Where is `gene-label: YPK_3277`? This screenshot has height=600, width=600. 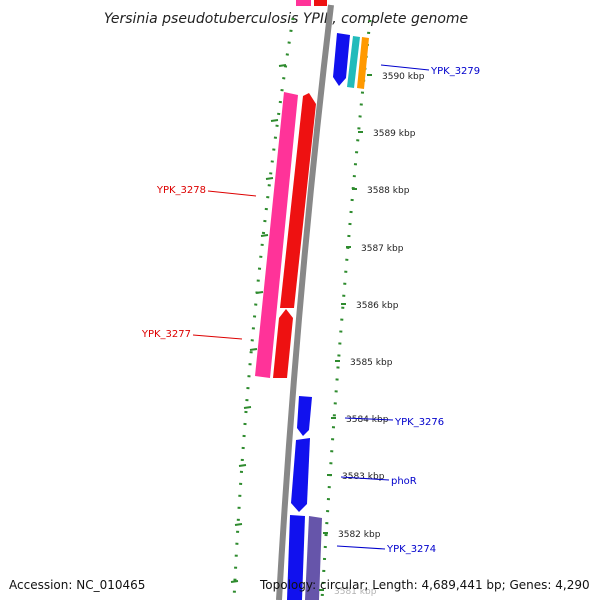 gene-label: YPK_3277 is located at coordinates (166, 334).